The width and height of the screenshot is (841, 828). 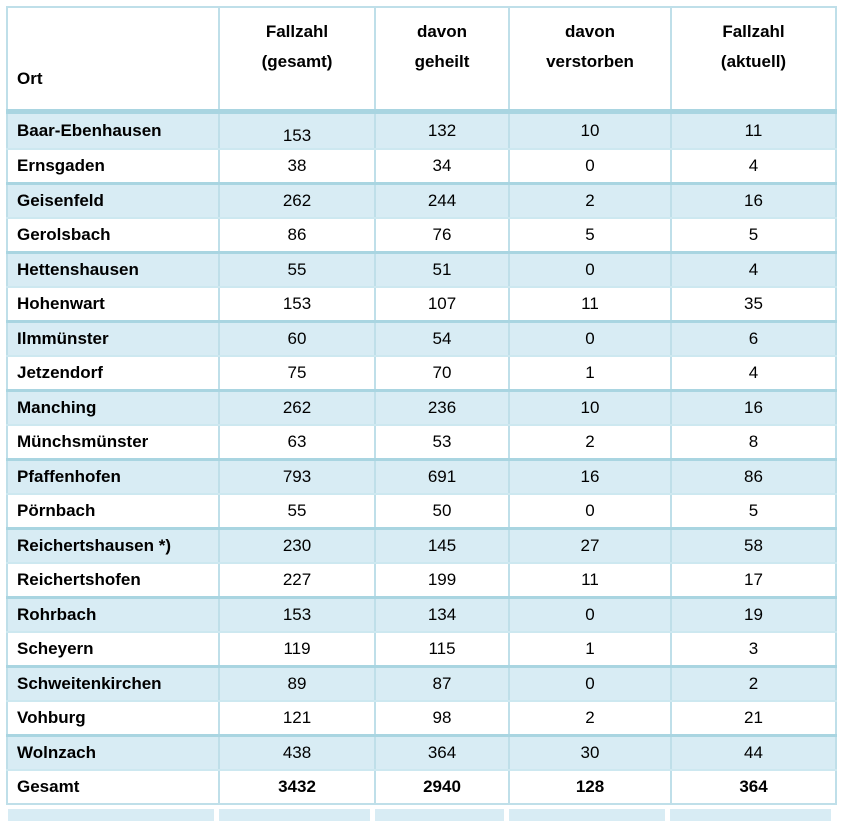 What do you see at coordinates (753, 235) in the screenshot?
I see `fallzahl-aktuell-cell: 5` at bounding box center [753, 235].